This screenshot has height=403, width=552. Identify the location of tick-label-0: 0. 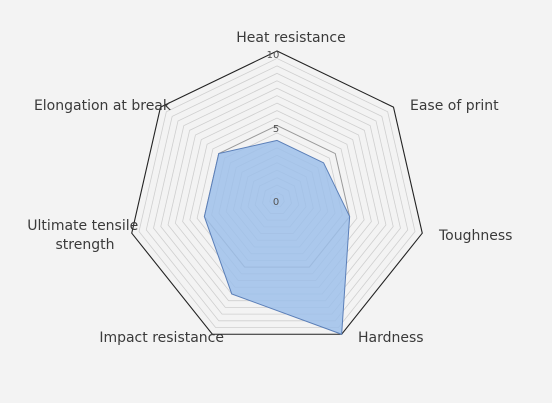
(276, 202).